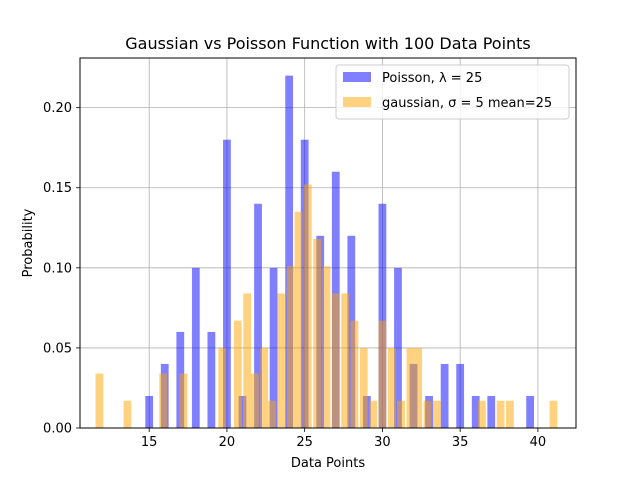  I want to click on legend-label-gaussian: gaussian, σ = 5 mean=25, so click(467, 103).